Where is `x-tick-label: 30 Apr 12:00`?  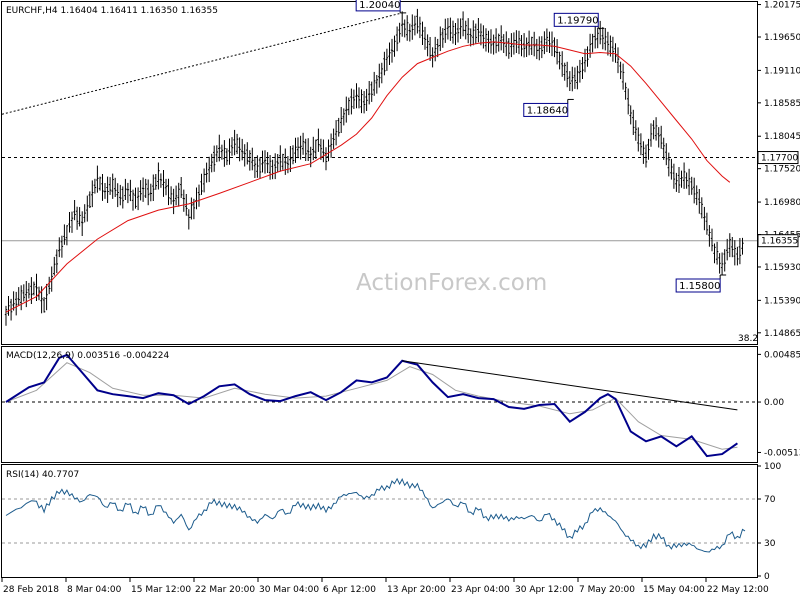 x-tick-label: 30 Apr 12:00 is located at coordinates (544, 590).